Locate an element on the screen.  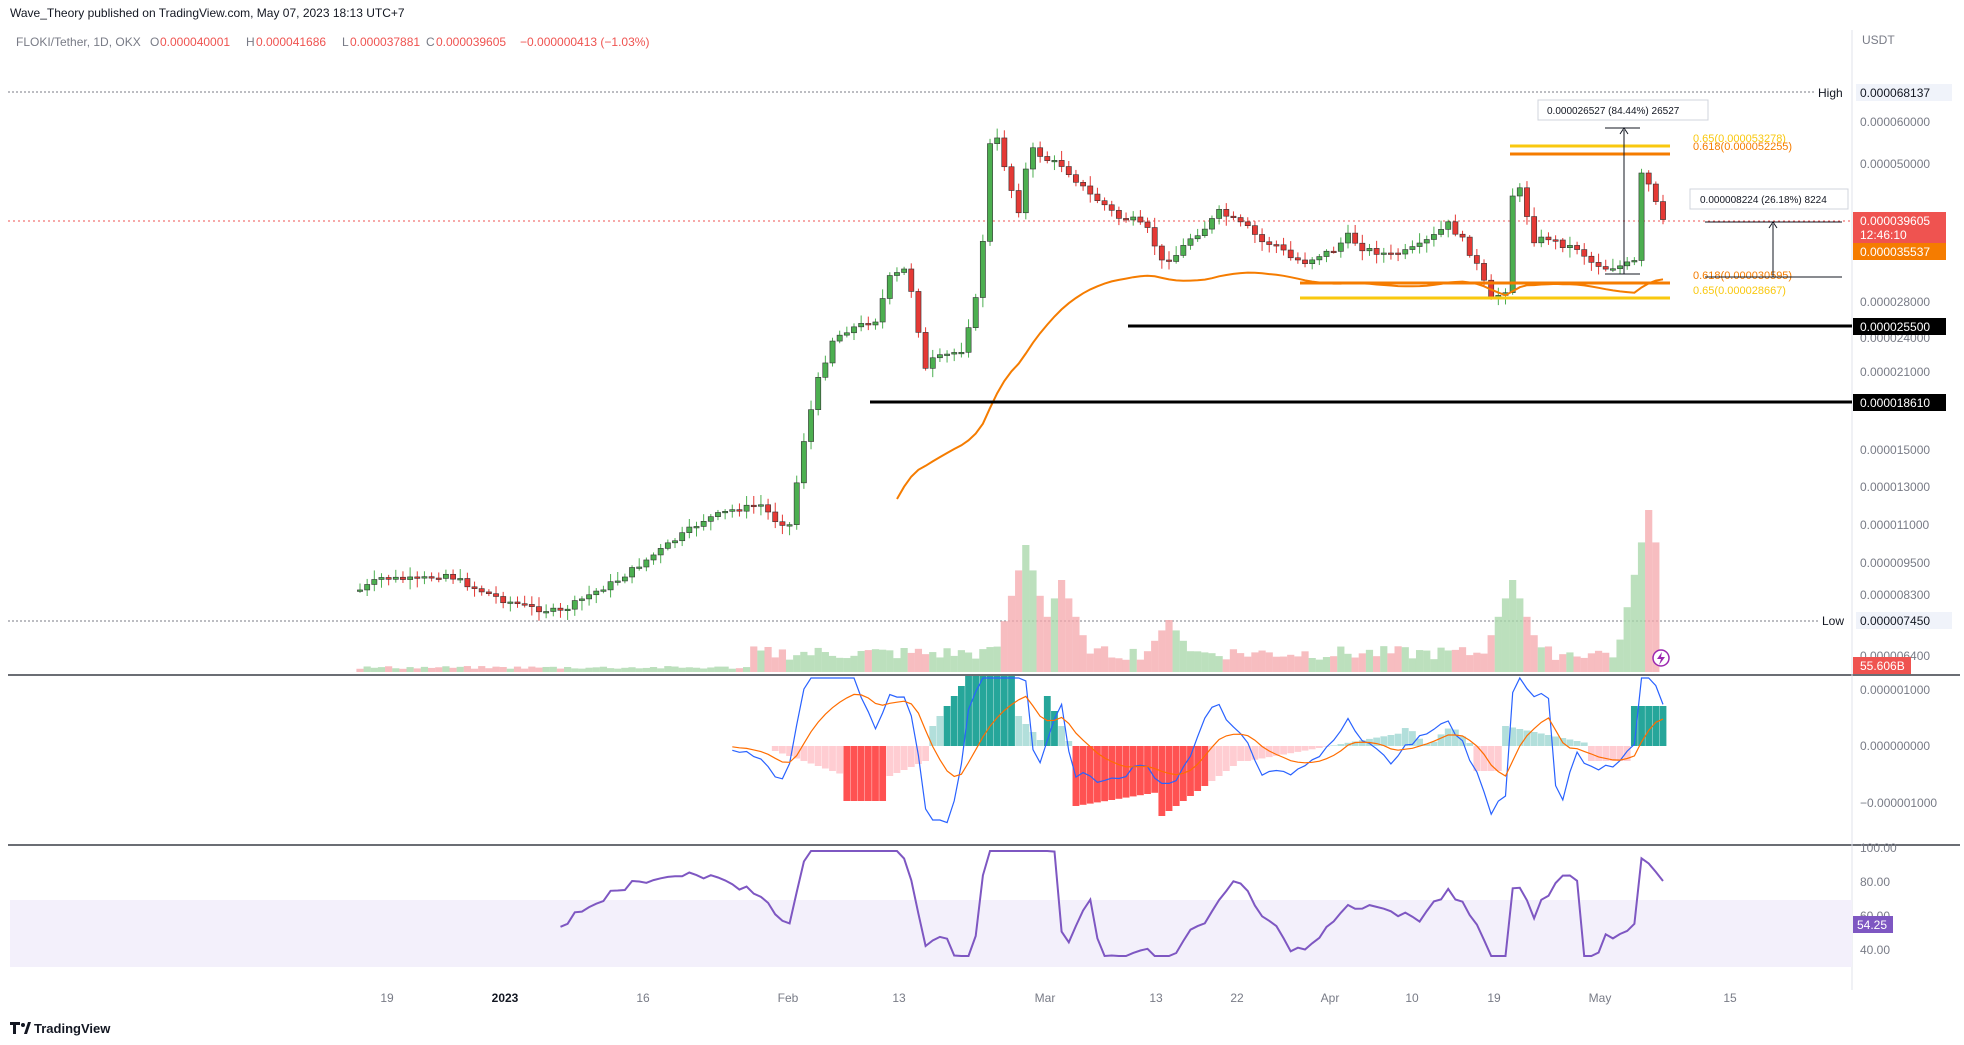
last-price-tag: 0.000039605 12:46:10 is located at coordinates (1899, 227).